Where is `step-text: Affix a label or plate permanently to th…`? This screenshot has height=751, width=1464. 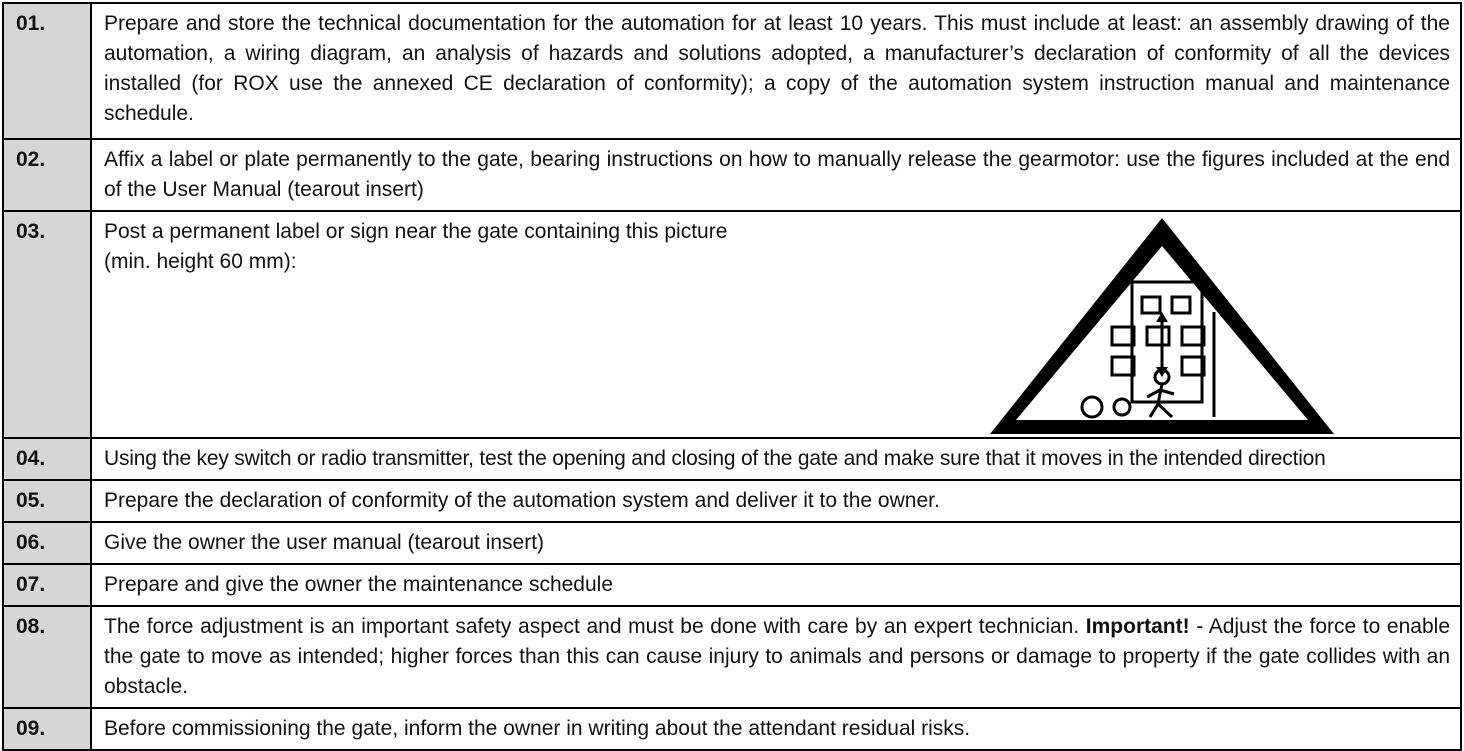
step-text: Affix a label or plate permanently to th… is located at coordinates (776, 175).